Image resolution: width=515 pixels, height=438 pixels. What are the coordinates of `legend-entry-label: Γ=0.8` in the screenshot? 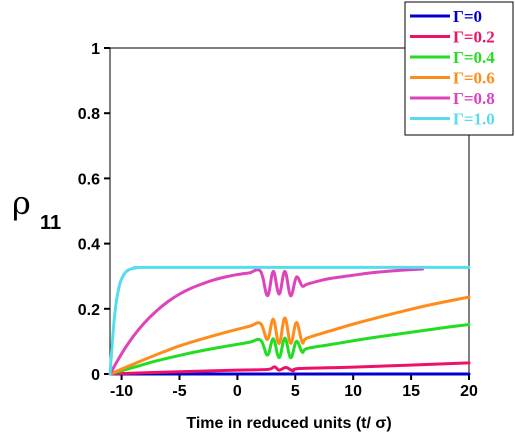 It's located at (474, 98).